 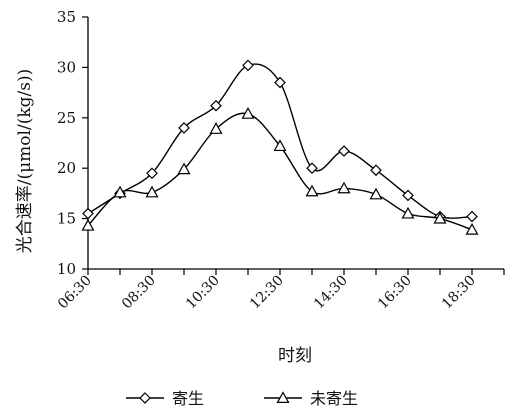 What do you see at coordinates (203, 293) in the screenshot?
I see `x-tick-label: 10:30` at bounding box center [203, 293].